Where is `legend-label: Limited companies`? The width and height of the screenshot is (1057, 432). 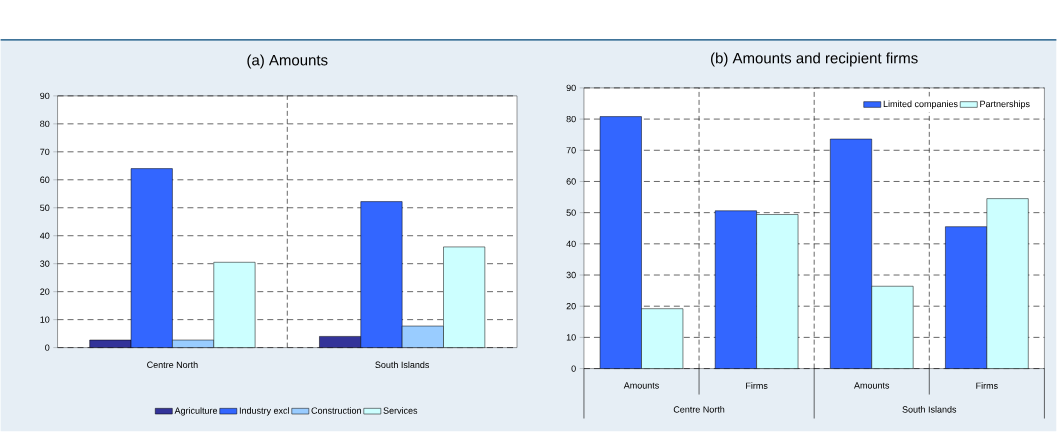 legend-label: Limited companies is located at coordinates (920, 105).